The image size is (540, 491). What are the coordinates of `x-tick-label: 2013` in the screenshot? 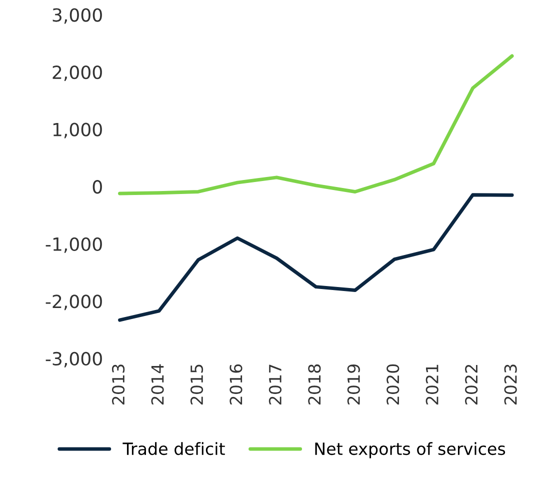 It's located at (118, 384).